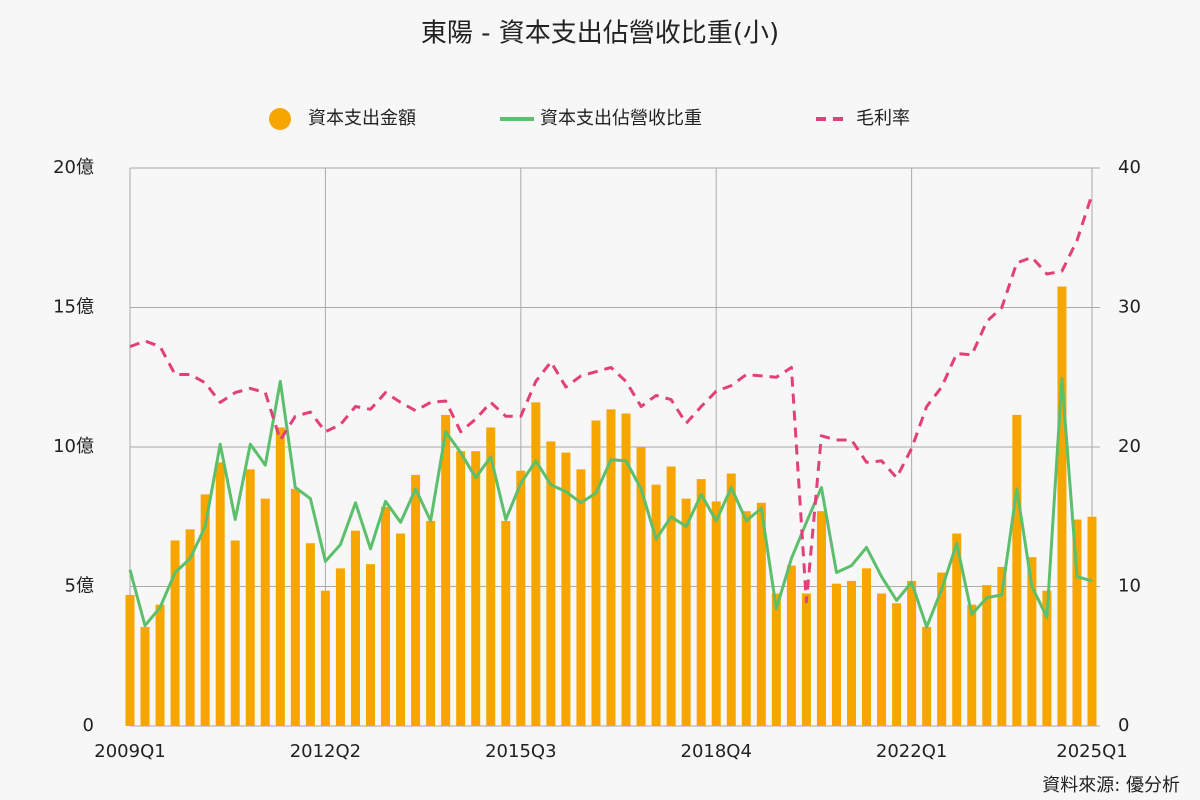 This screenshot has height=800, width=1200. Describe the element at coordinates (621, 118) in the screenshot. I see `legend-label: 資本支出佔營收比重` at that location.